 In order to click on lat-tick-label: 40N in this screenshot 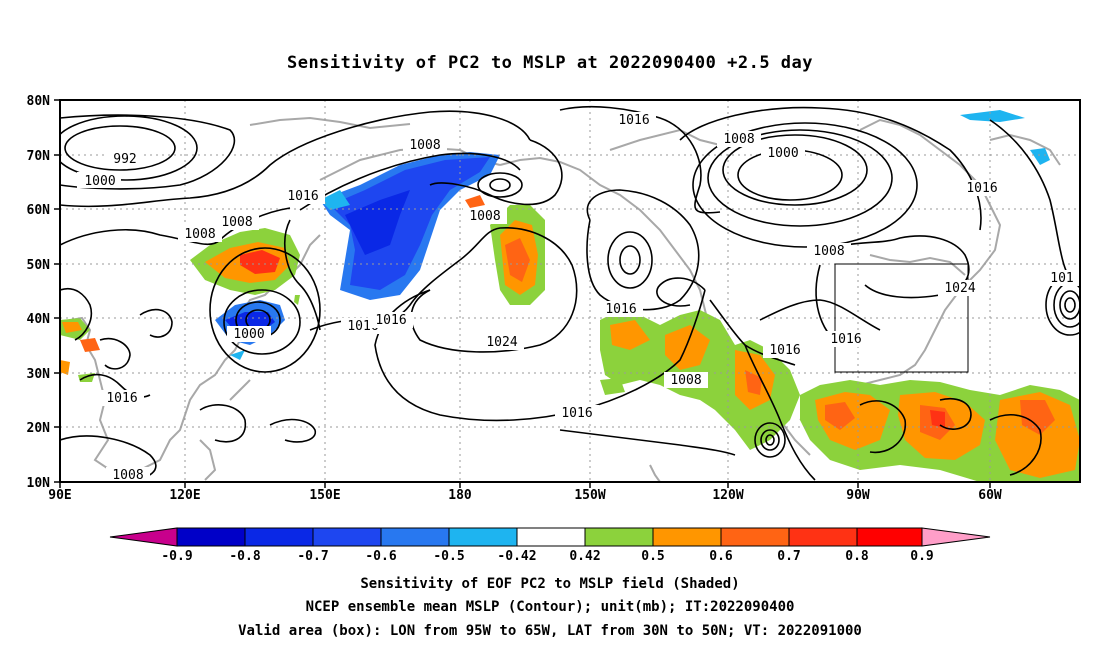, I will do `click(39, 319)`.